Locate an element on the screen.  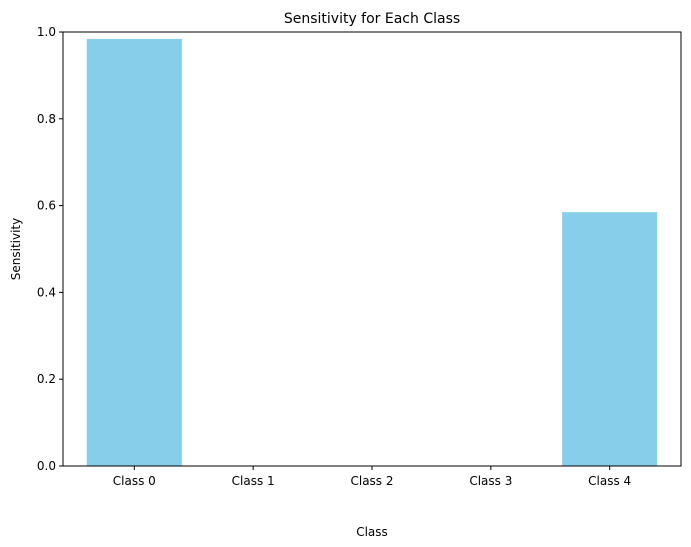
y-tick-label: 0.4 is located at coordinates (46, 292).